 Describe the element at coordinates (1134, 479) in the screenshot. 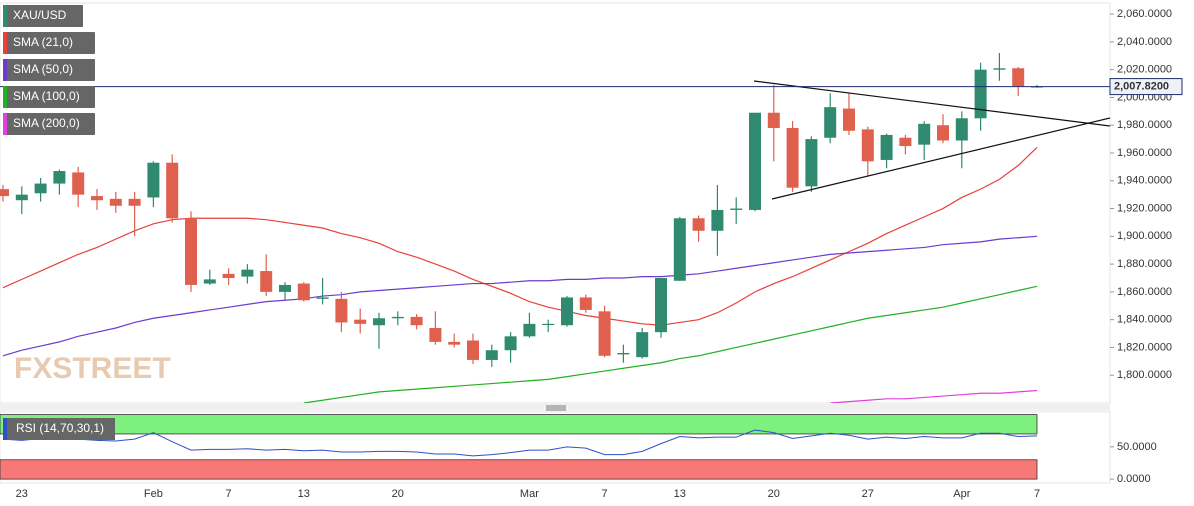

I see `y-tick-label: 0.0000` at that location.